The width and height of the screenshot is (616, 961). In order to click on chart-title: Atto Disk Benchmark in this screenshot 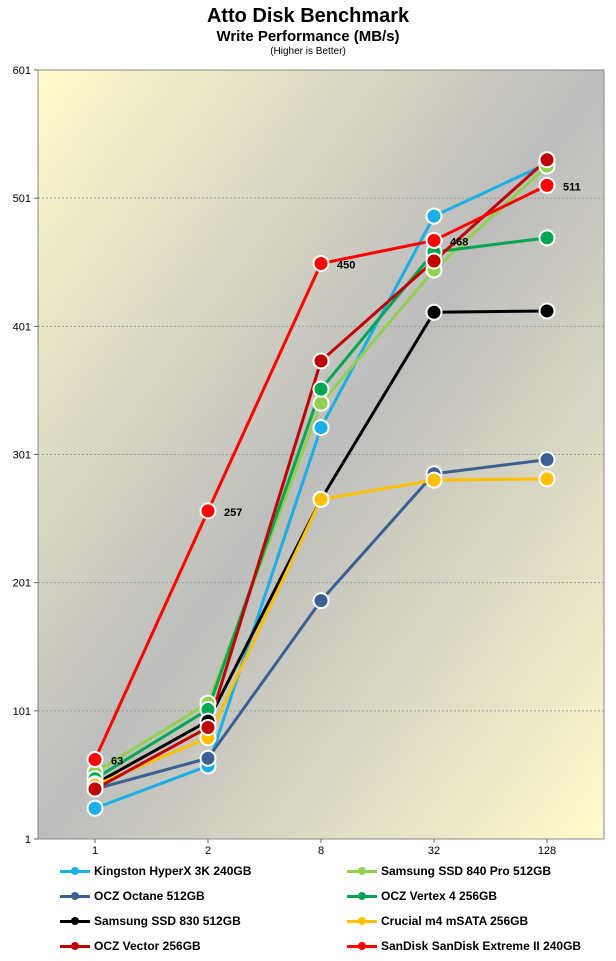, I will do `click(308, 16)`.